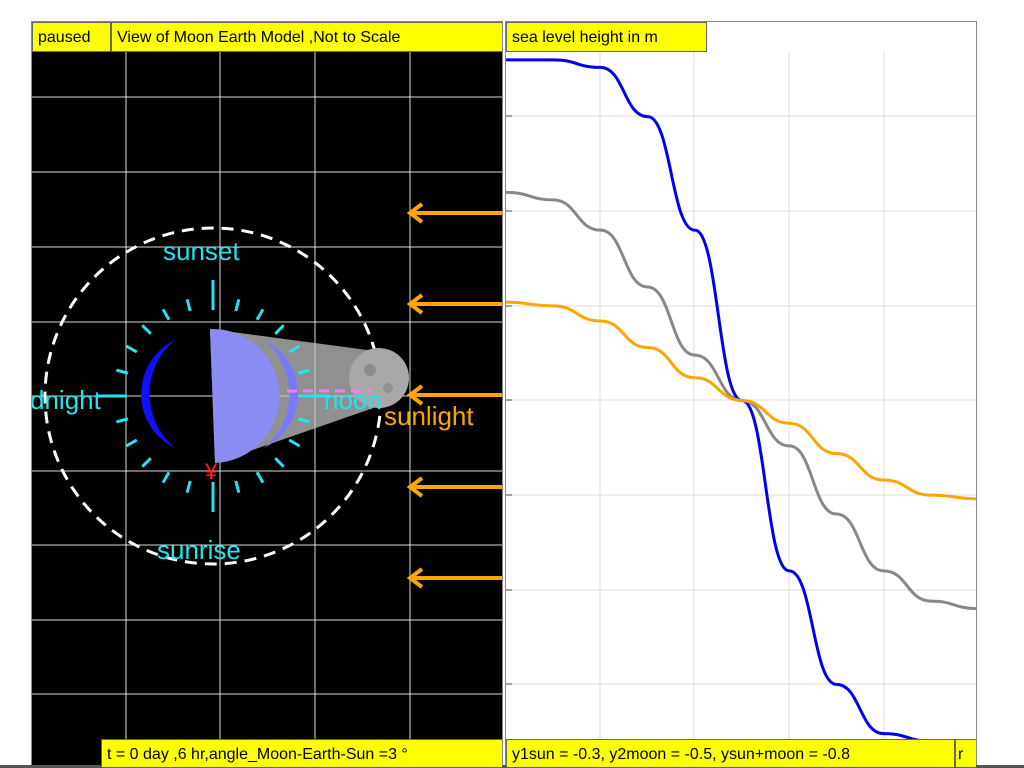 This screenshot has height=768, width=1024. What do you see at coordinates (199, 550) in the screenshot?
I see `label-sunrise: sunrise` at bounding box center [199, 550].